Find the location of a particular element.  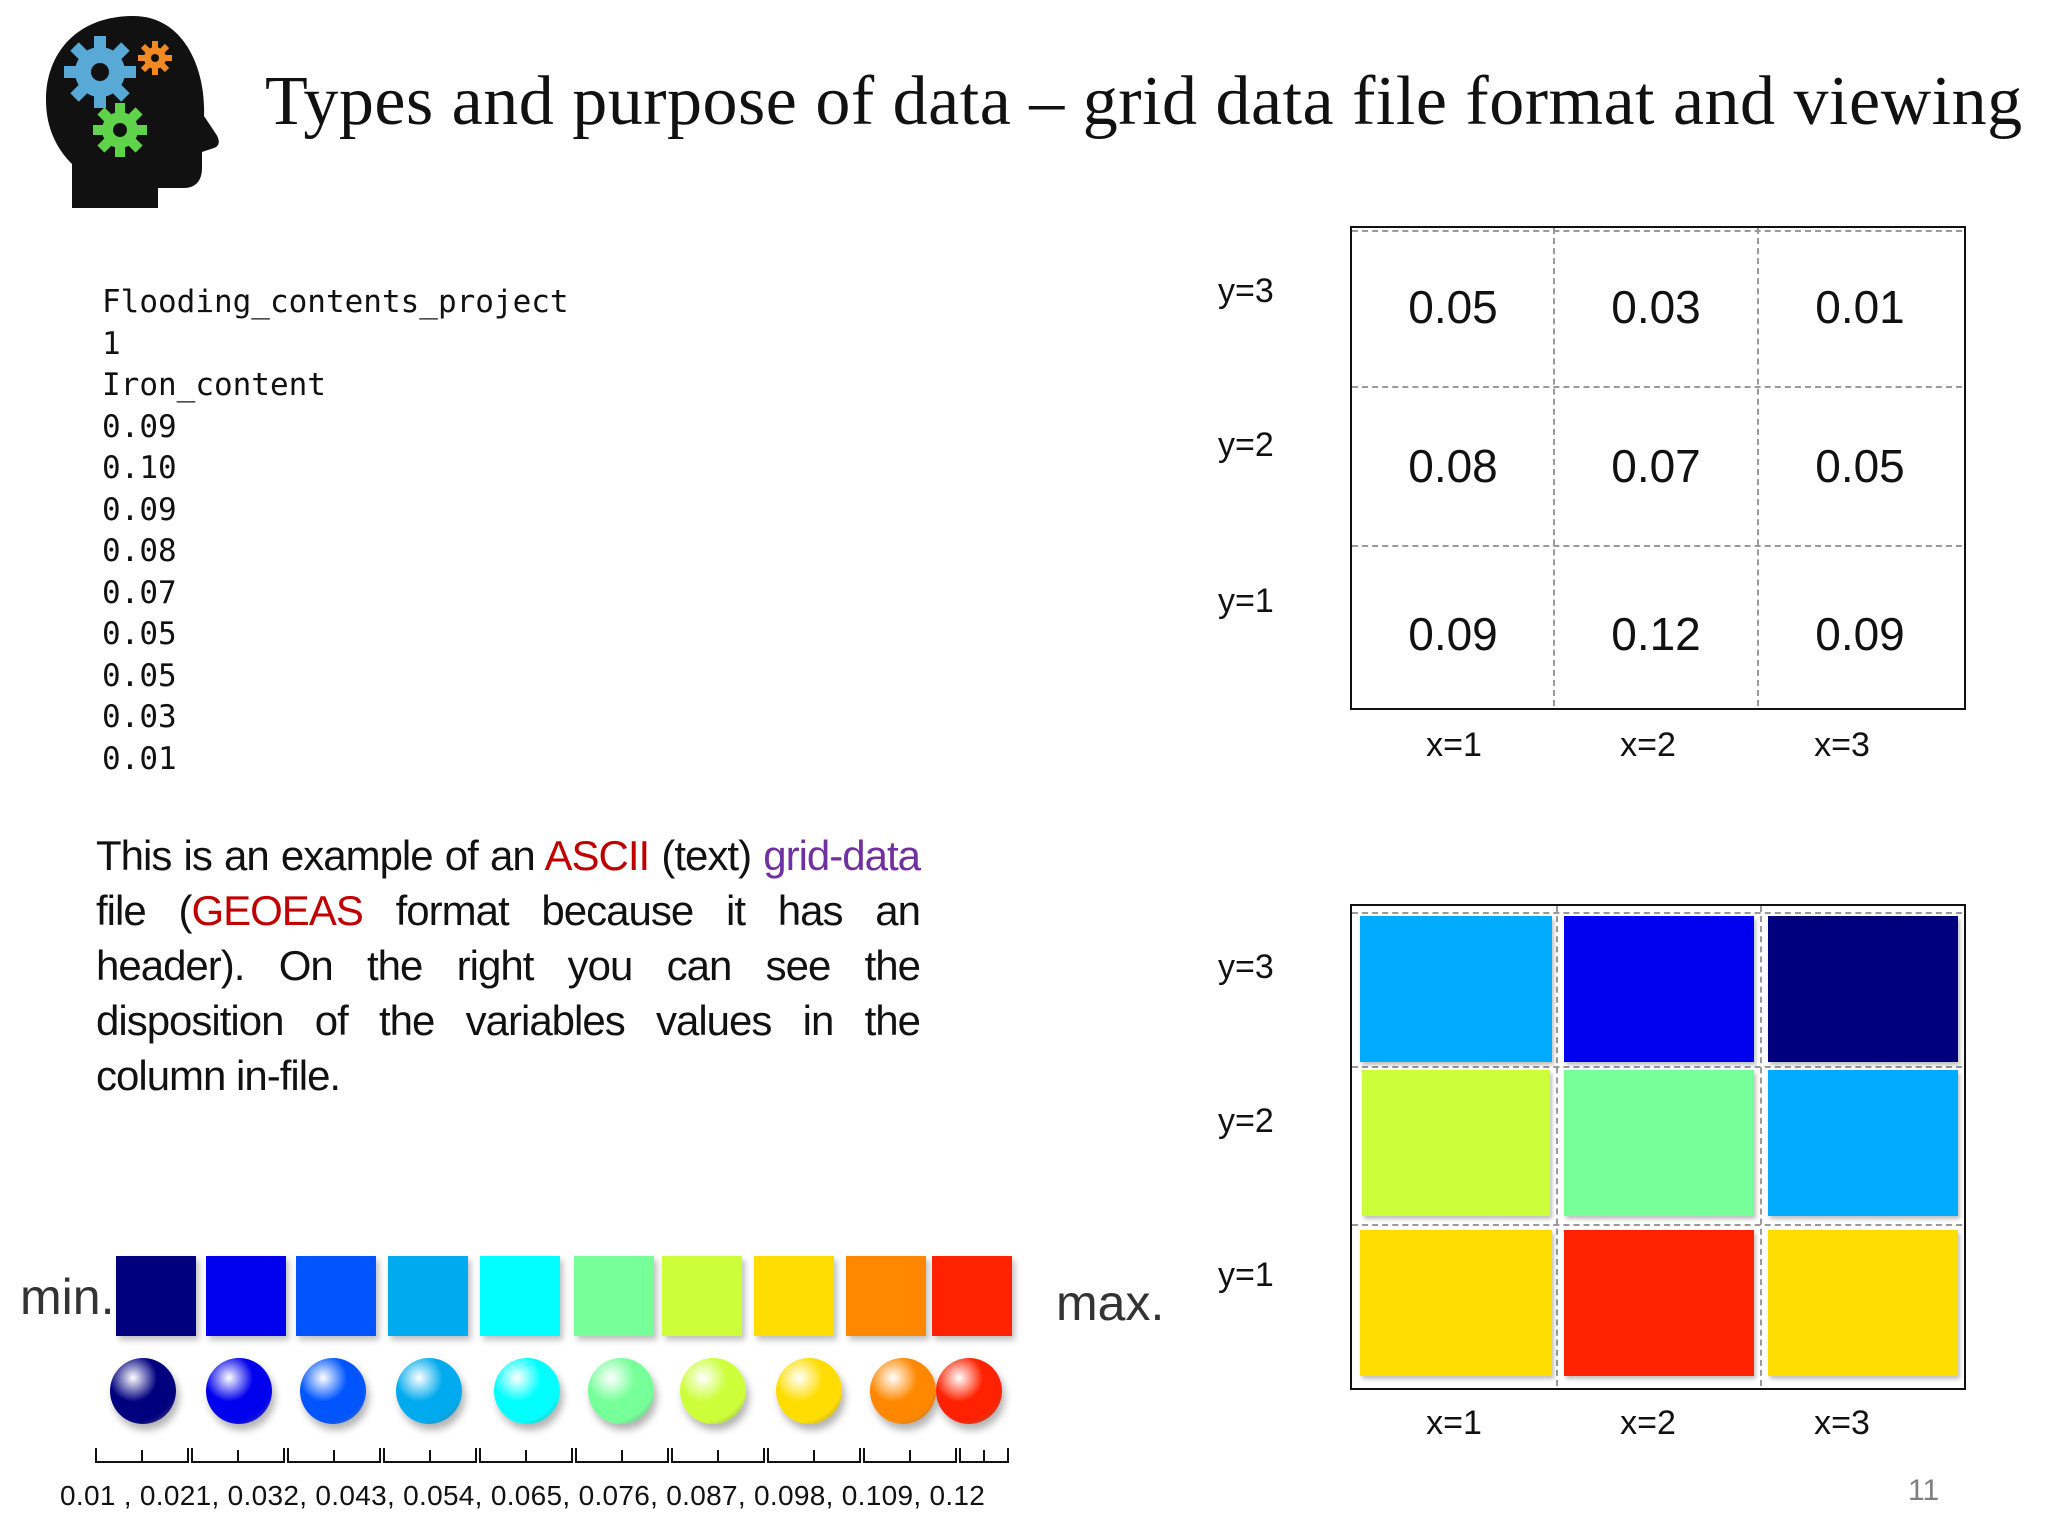

color-grid-frame is located at coordinates (1658, 1147).